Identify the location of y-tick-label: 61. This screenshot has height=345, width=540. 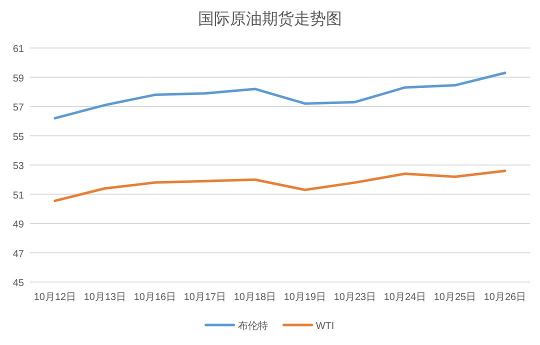
(18, 49).